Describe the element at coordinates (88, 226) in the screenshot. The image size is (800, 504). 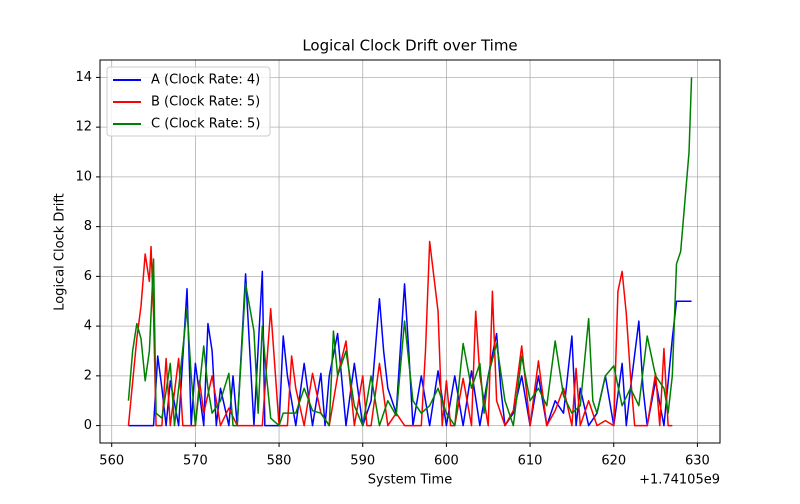
I see `y-tick-label: 8` at that location.